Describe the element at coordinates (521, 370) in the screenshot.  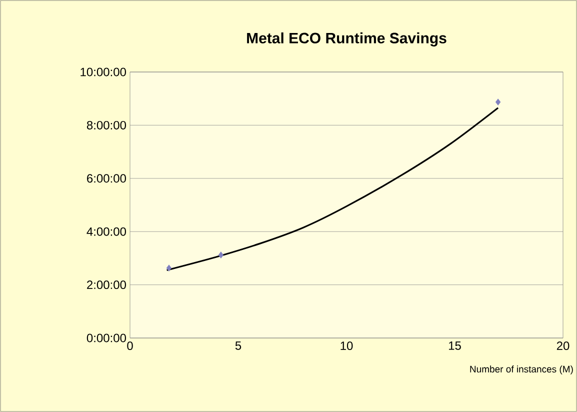
I see `x-axis-title: Number of instances (M)` at that location.